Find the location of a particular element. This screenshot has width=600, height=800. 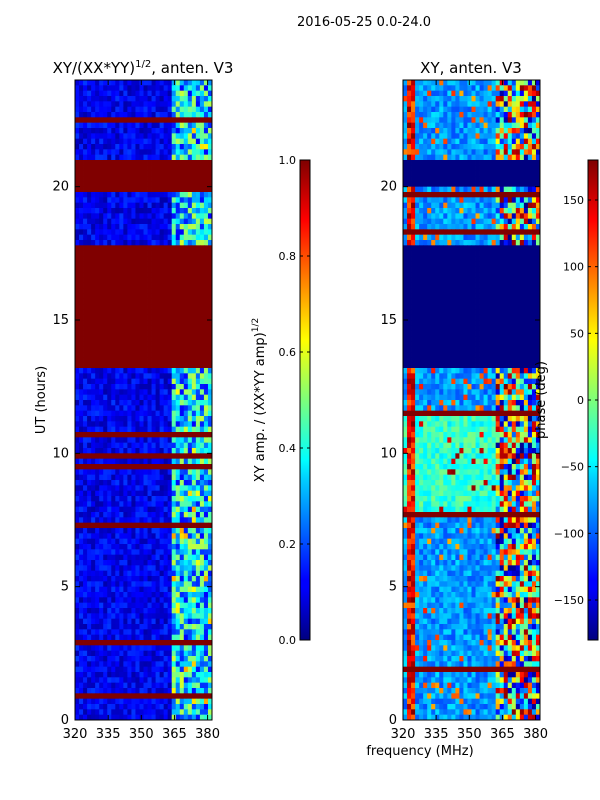

amplitude-title-suffix: , anten. V3 is located at coordinates (192, 68).